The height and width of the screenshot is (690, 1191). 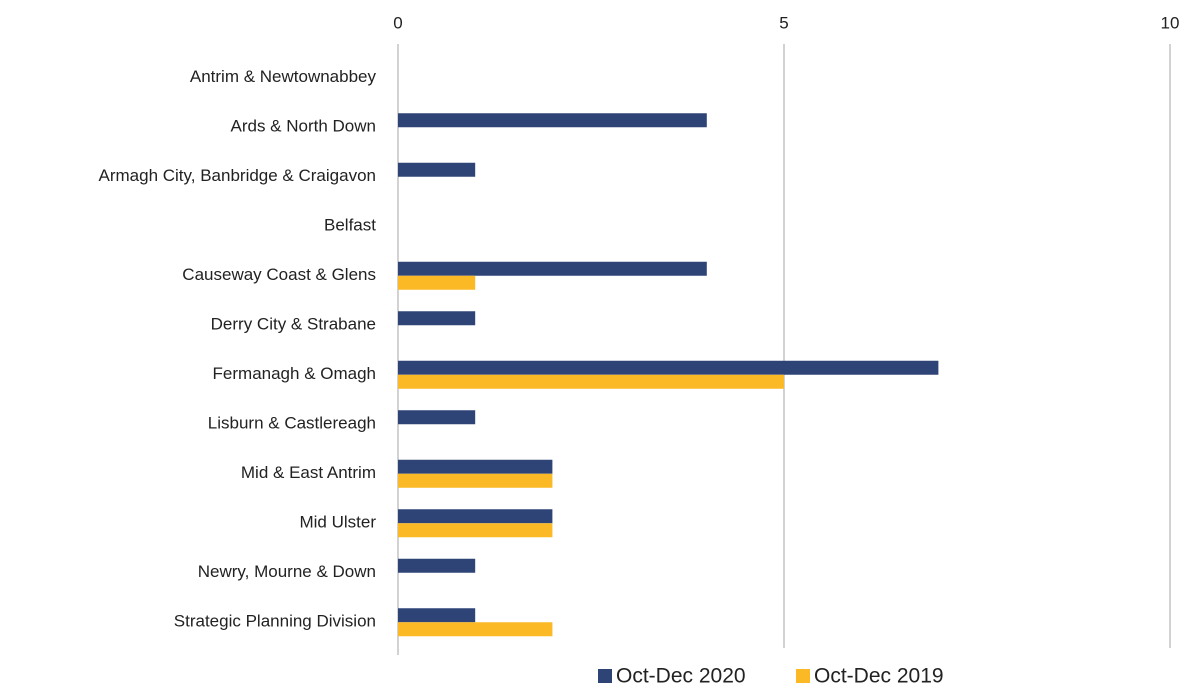 What do you see at coordinates (308, 472) in the screenshot?
I see `y-tick-label: Mid & East Antrim` at bounding box center [308, 472].